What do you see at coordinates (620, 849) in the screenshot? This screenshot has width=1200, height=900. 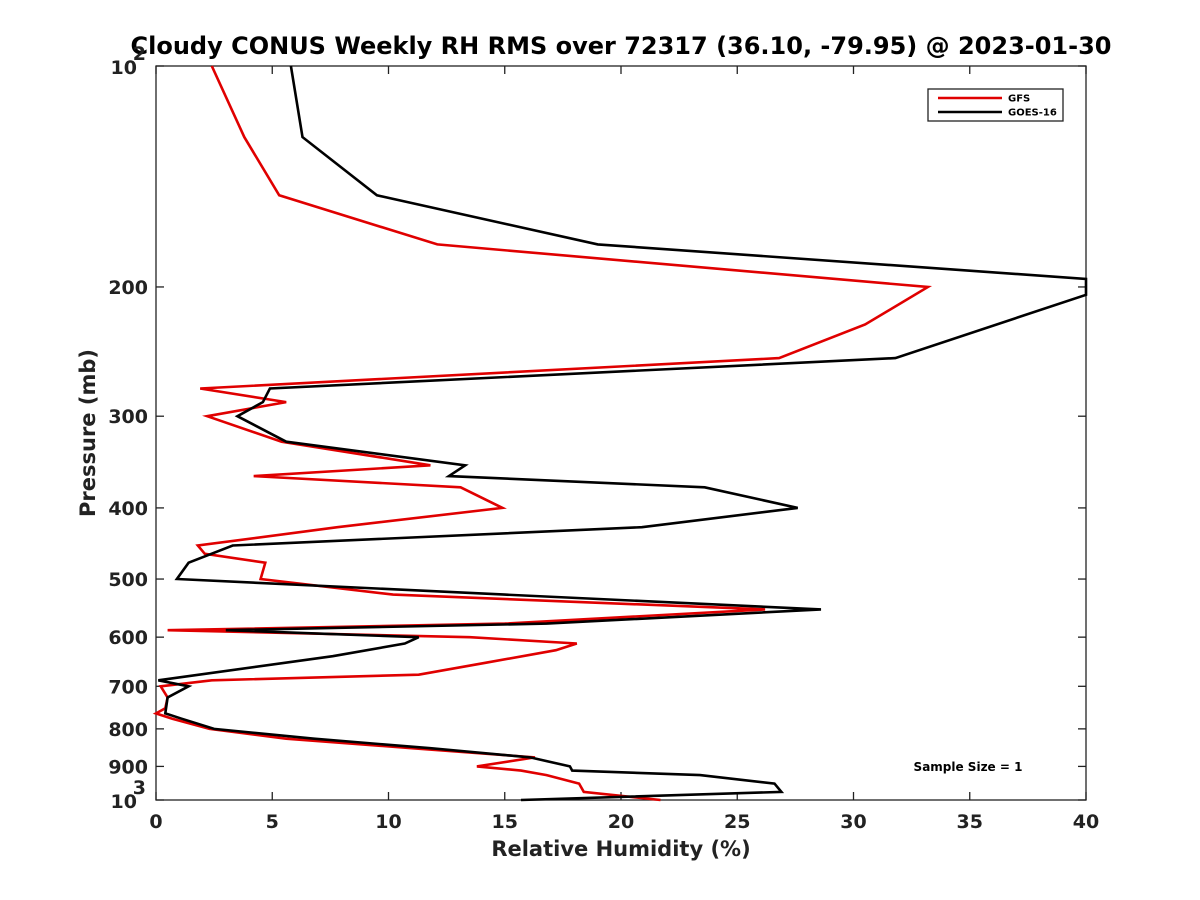 I see `x-axis-label: Relative Humidity (%)` at bounding box center [620, 849].